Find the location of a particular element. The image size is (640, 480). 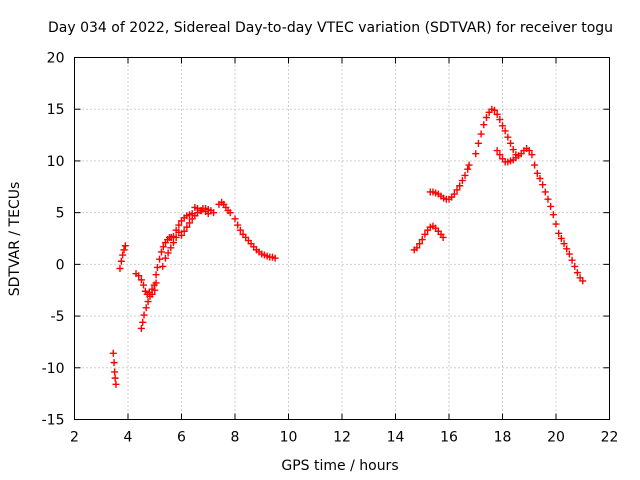

x-tick-label: 8 is located at coordinates (235, 438).